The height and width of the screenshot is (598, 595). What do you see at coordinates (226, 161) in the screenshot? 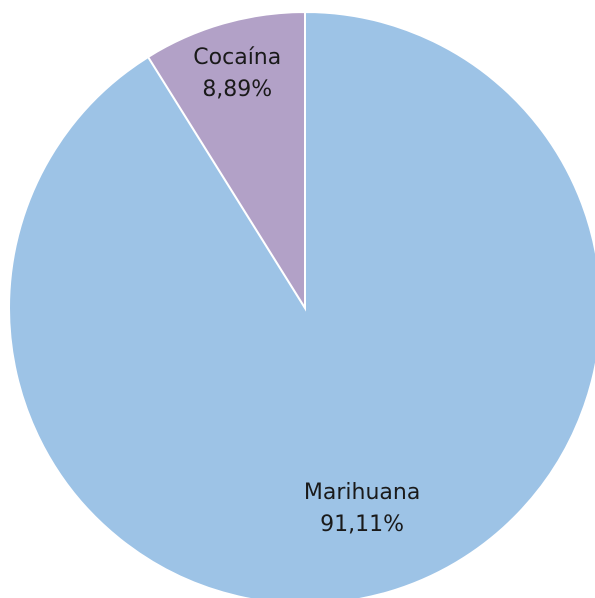
I see `pie-slice-cocaina` at bounding box center [226, 161].